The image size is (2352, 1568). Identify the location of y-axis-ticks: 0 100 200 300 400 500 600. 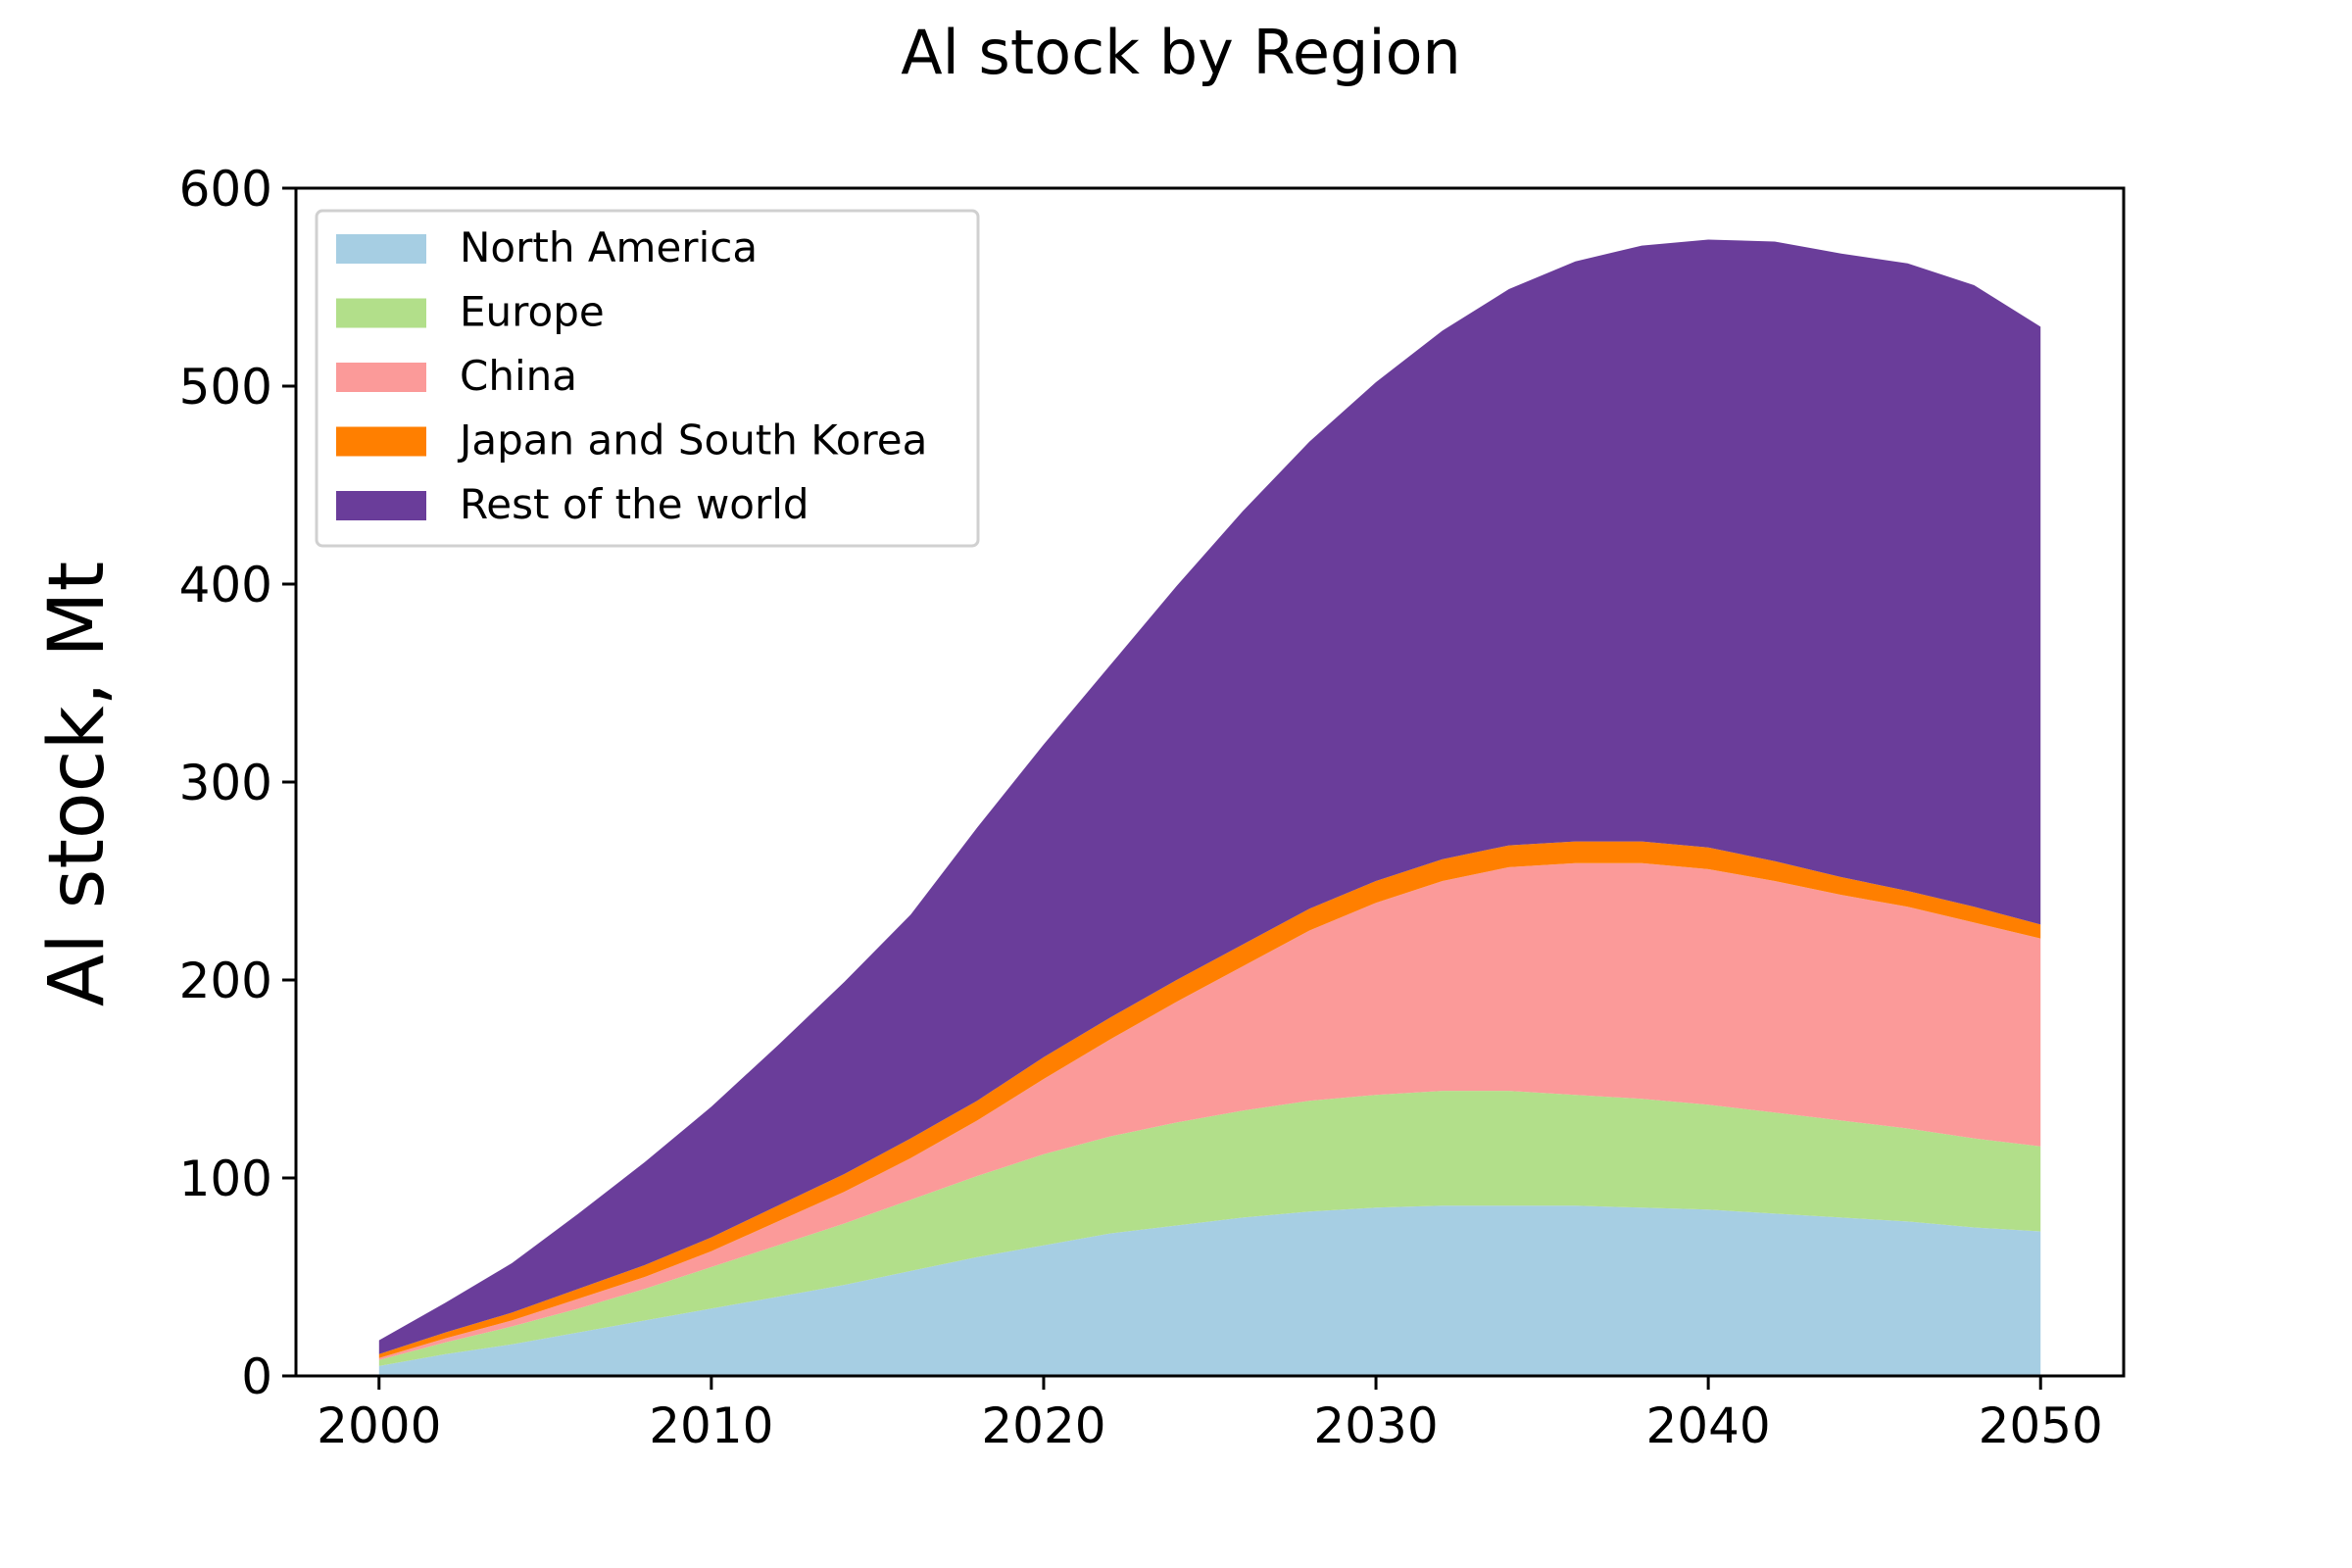
(237, 783).